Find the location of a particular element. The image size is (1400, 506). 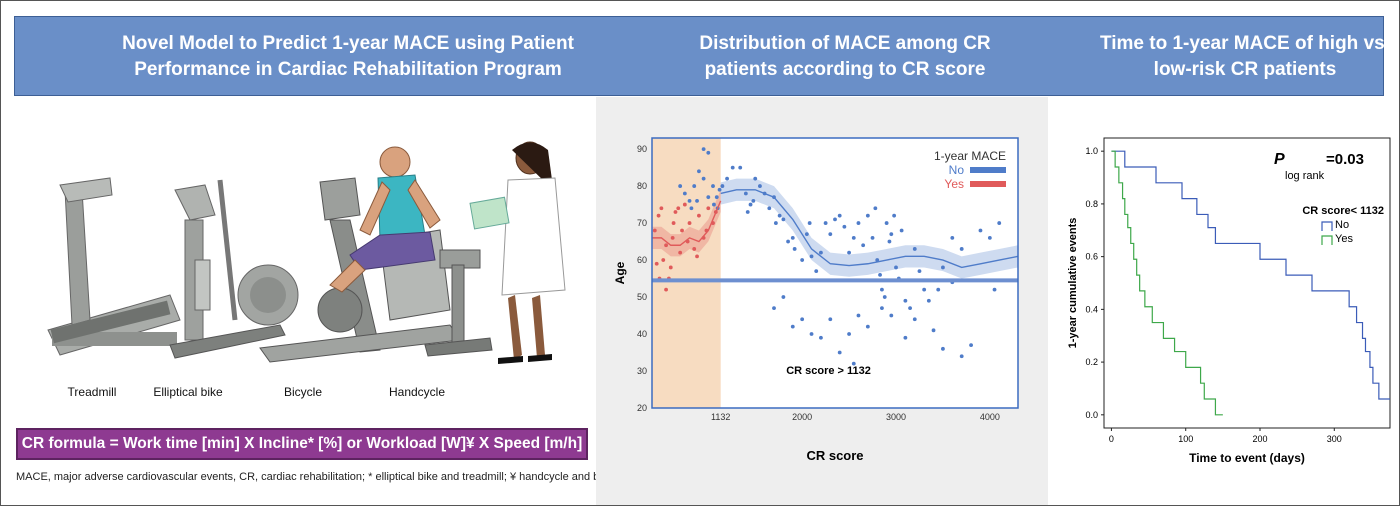

patient-figure is located at coordinates (385, 219).